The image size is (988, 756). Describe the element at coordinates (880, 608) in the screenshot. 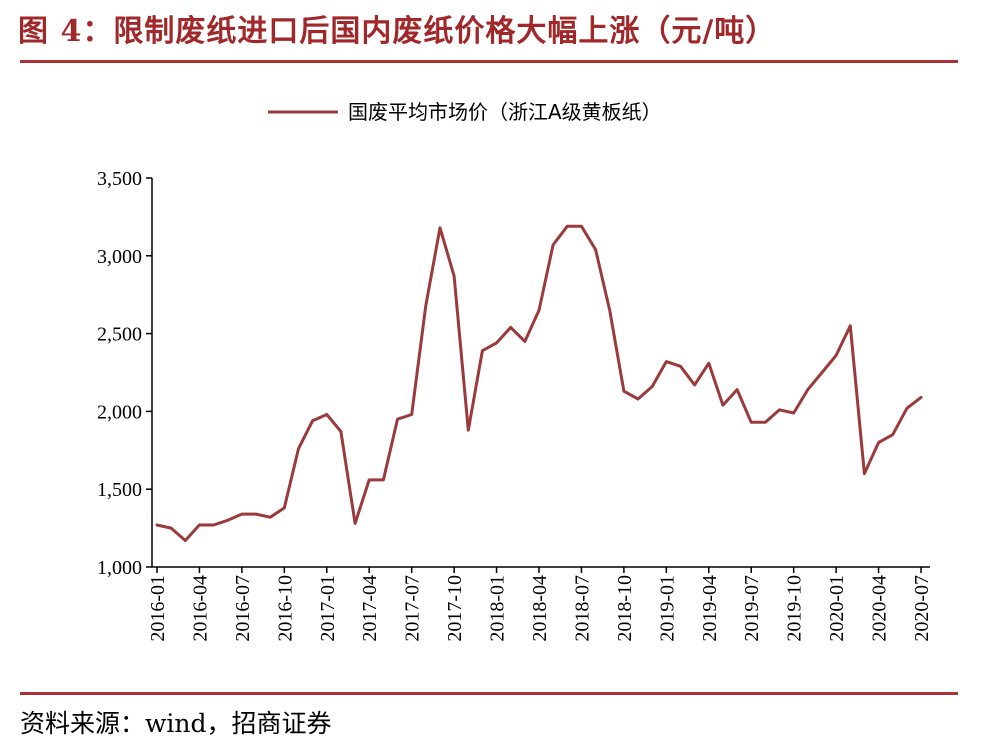

I see `x-tick-label: 2020-04` at that location.